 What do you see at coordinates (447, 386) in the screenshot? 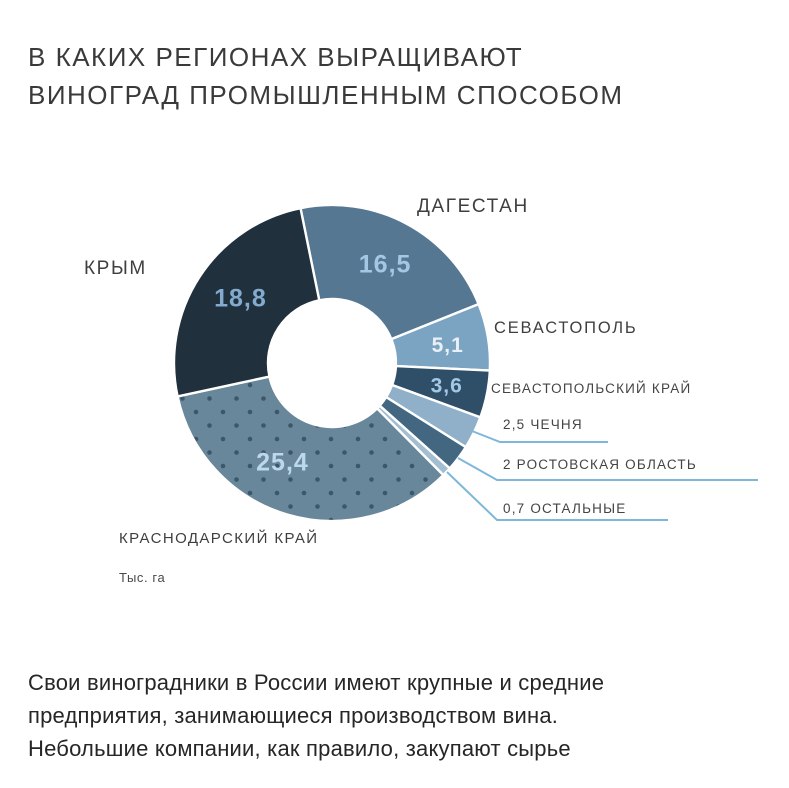
I see `slice-value-label: 3,6` at bounding box center [447, 386].